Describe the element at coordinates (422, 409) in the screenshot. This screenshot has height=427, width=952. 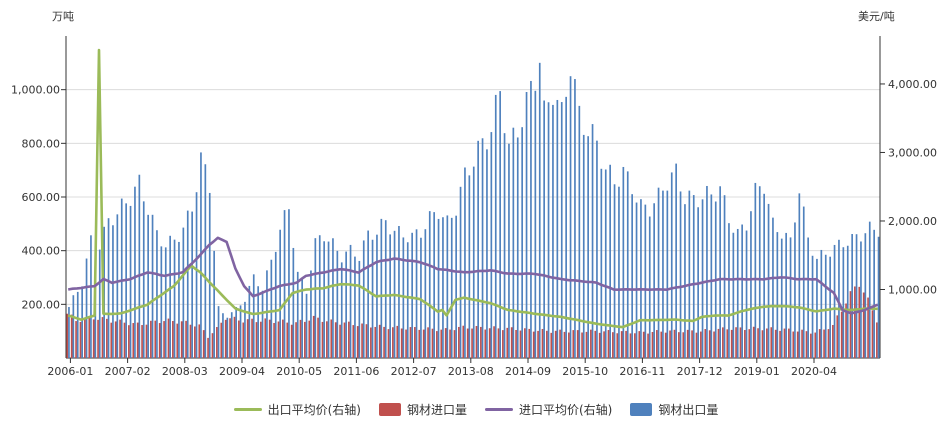
I see `legend-import-volume: 钢材进口量` at that location.